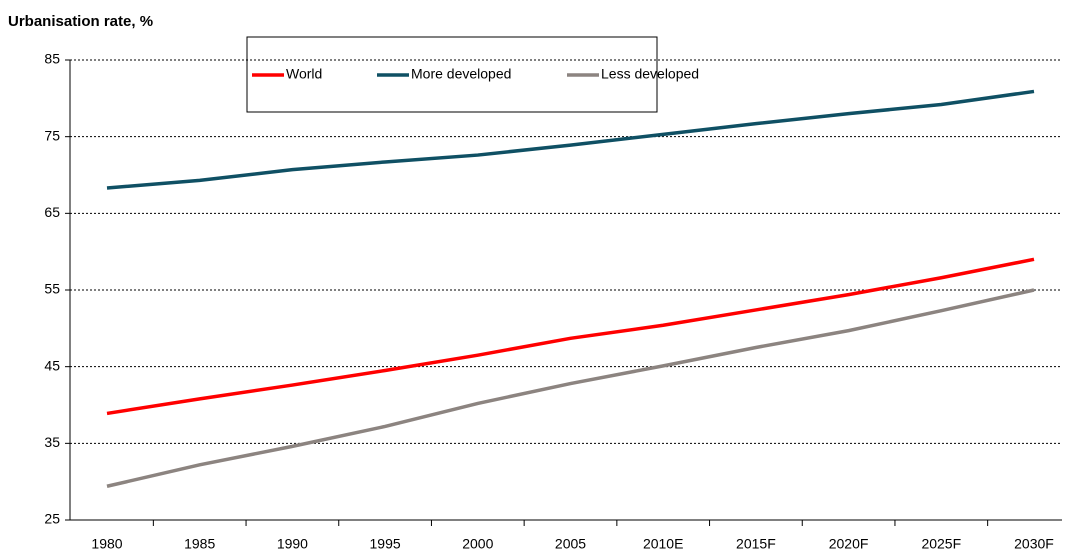 The width and height of the screenshot is (1068, 553). I want to click on y-tick-label: 65, so click(52, 212).